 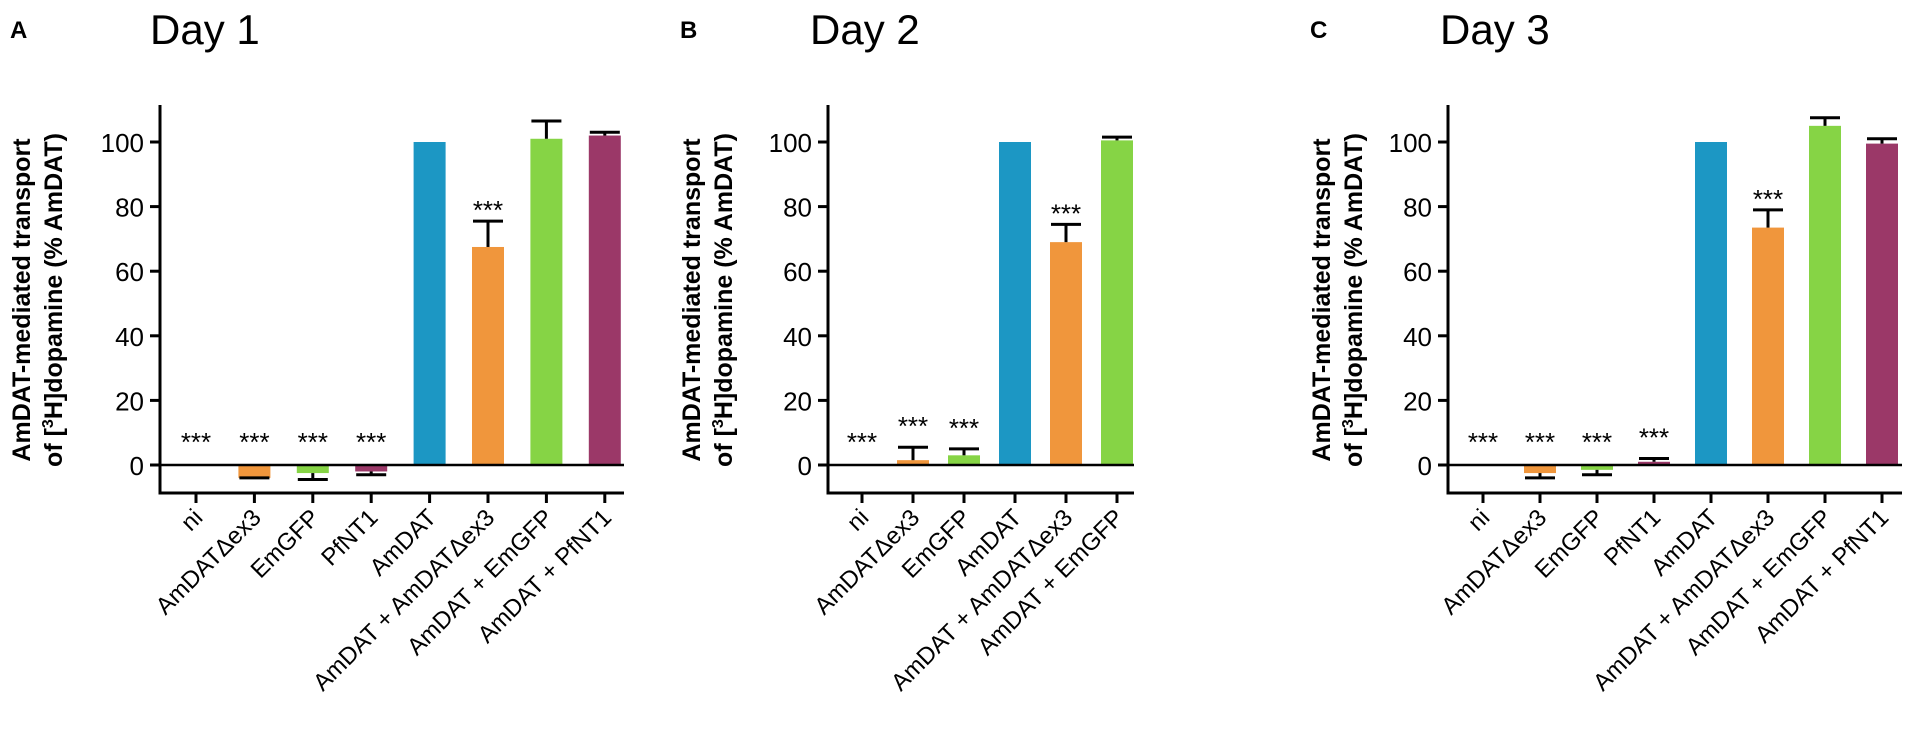 What do you see at coordinates (688, 30) in the screenshot?
I see `panel-letter: B` at bounding box center [688, 30].